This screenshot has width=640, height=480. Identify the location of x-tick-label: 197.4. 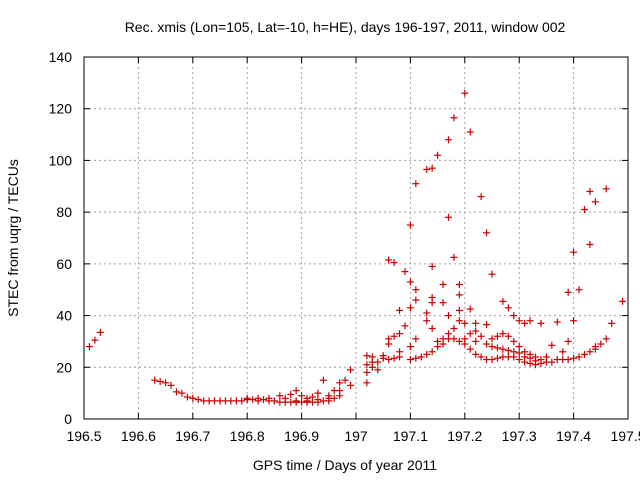
(573, 436).